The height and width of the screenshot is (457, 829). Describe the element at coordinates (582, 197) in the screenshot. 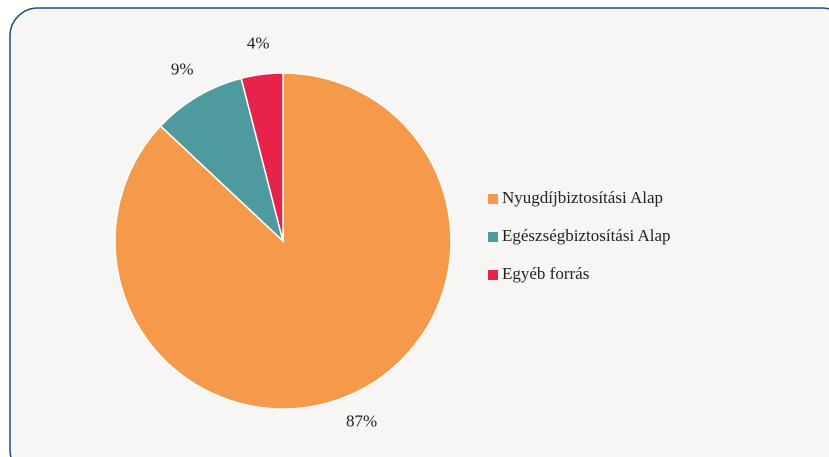

I see `legend-label: Nyugdíjbiztosítási Alap` at that location.